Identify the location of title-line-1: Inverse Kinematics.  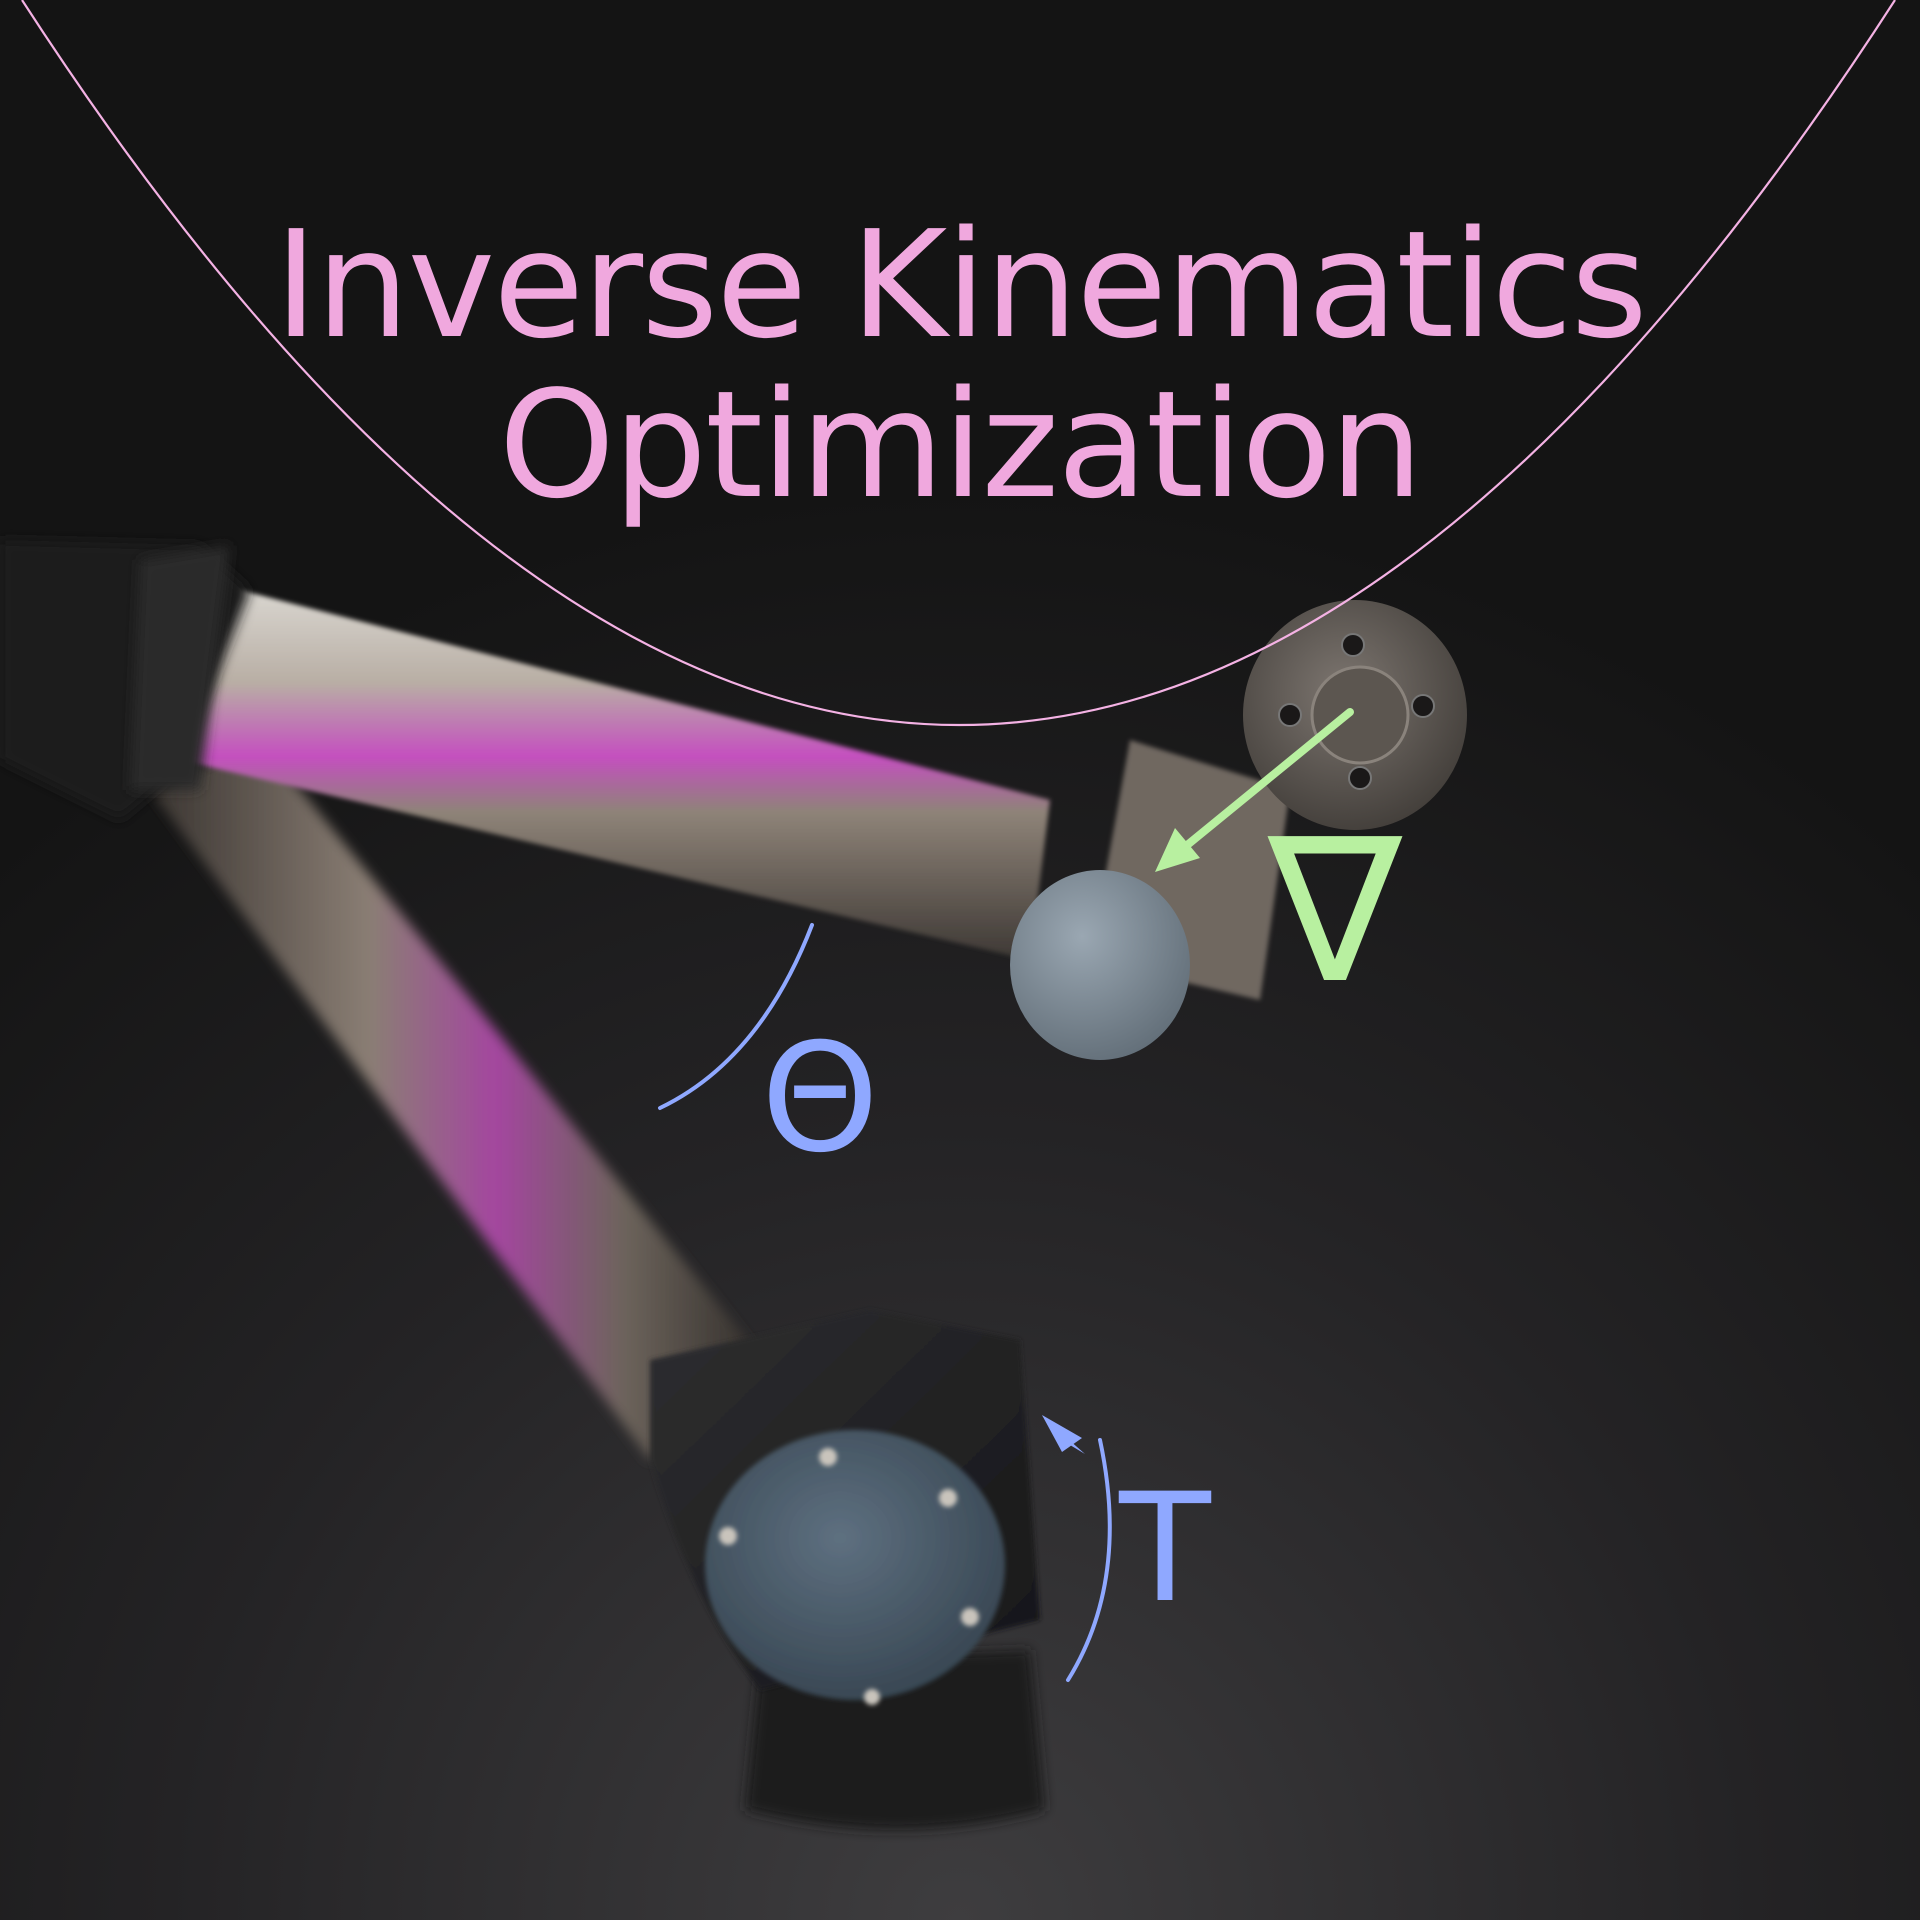
(960, 285).